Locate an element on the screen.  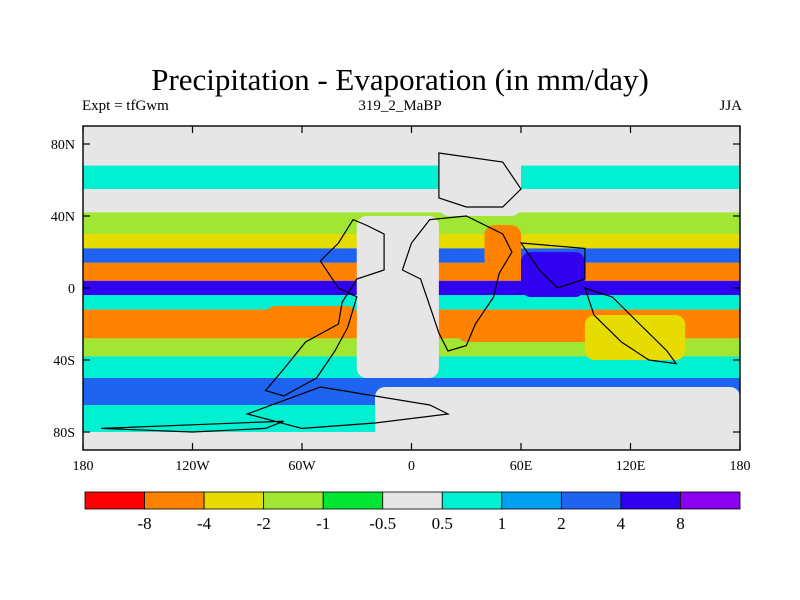
x-tick-label-3: 0 is located at coordinates (411, 466).